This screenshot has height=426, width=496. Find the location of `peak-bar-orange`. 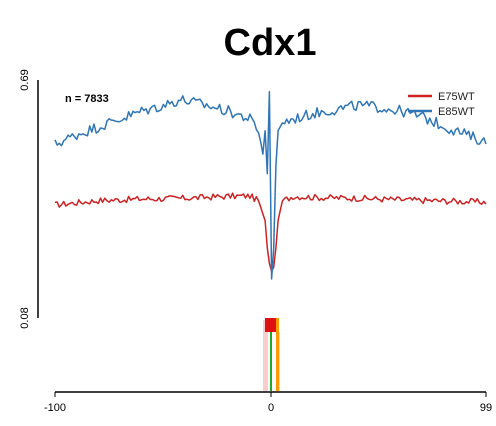

peak-bar-orange is located at coordinates (277, 354).